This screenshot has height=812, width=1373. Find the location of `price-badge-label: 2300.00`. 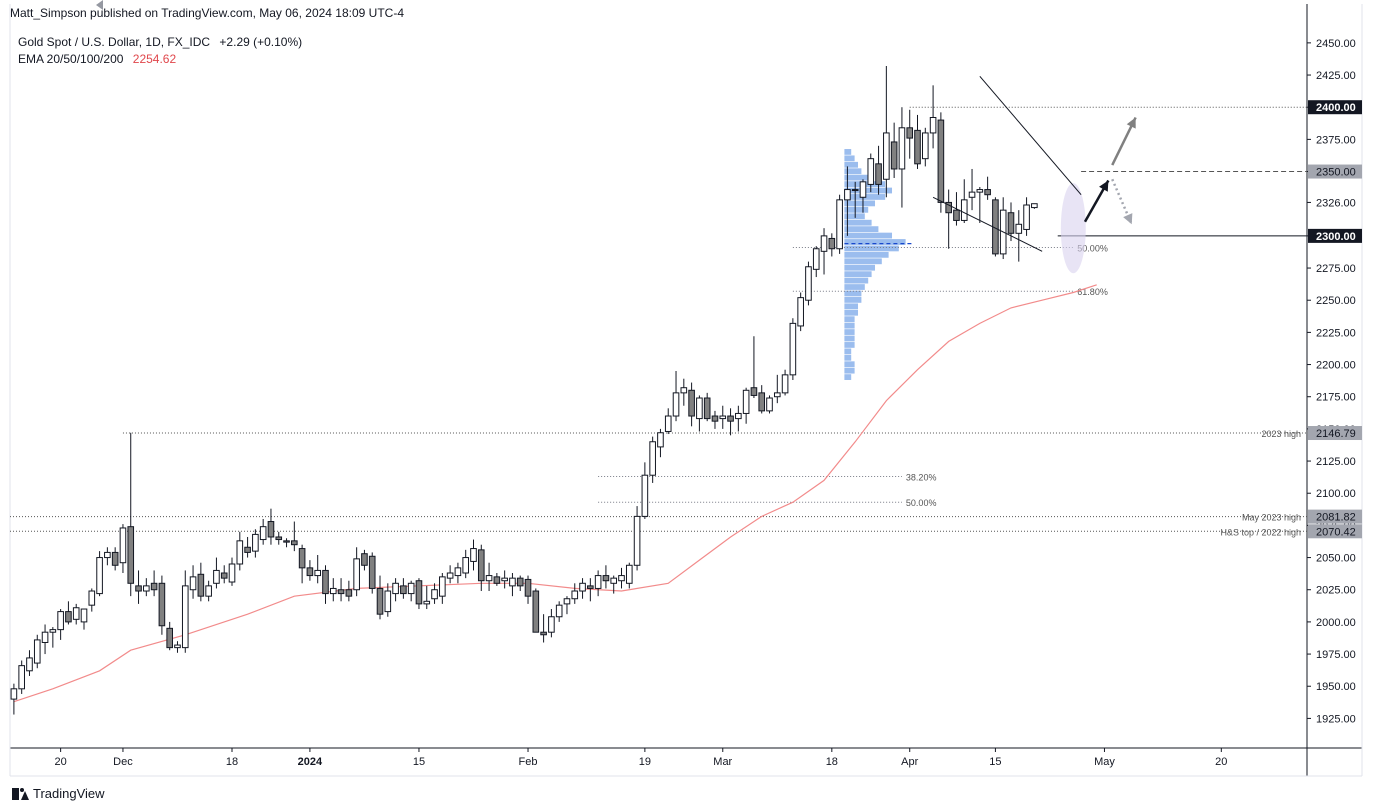

price-badge-label: 2300.00 is located at coordinates (1336, 237).